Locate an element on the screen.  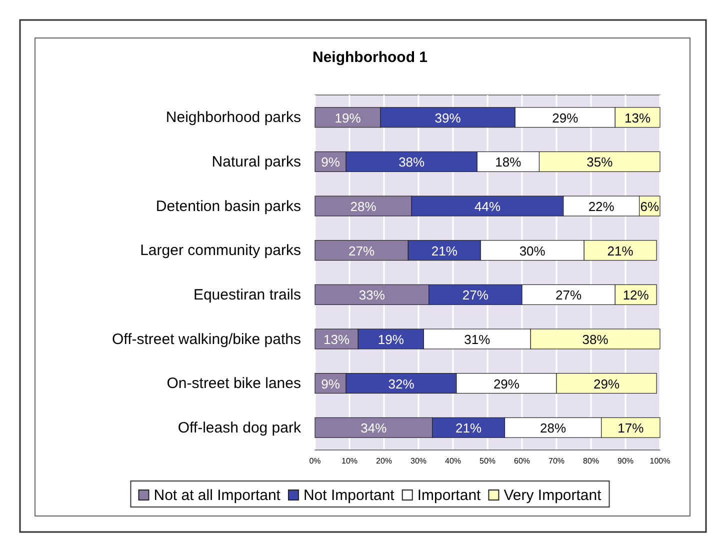
data-label: 31% is located at coordinates (477, 339).